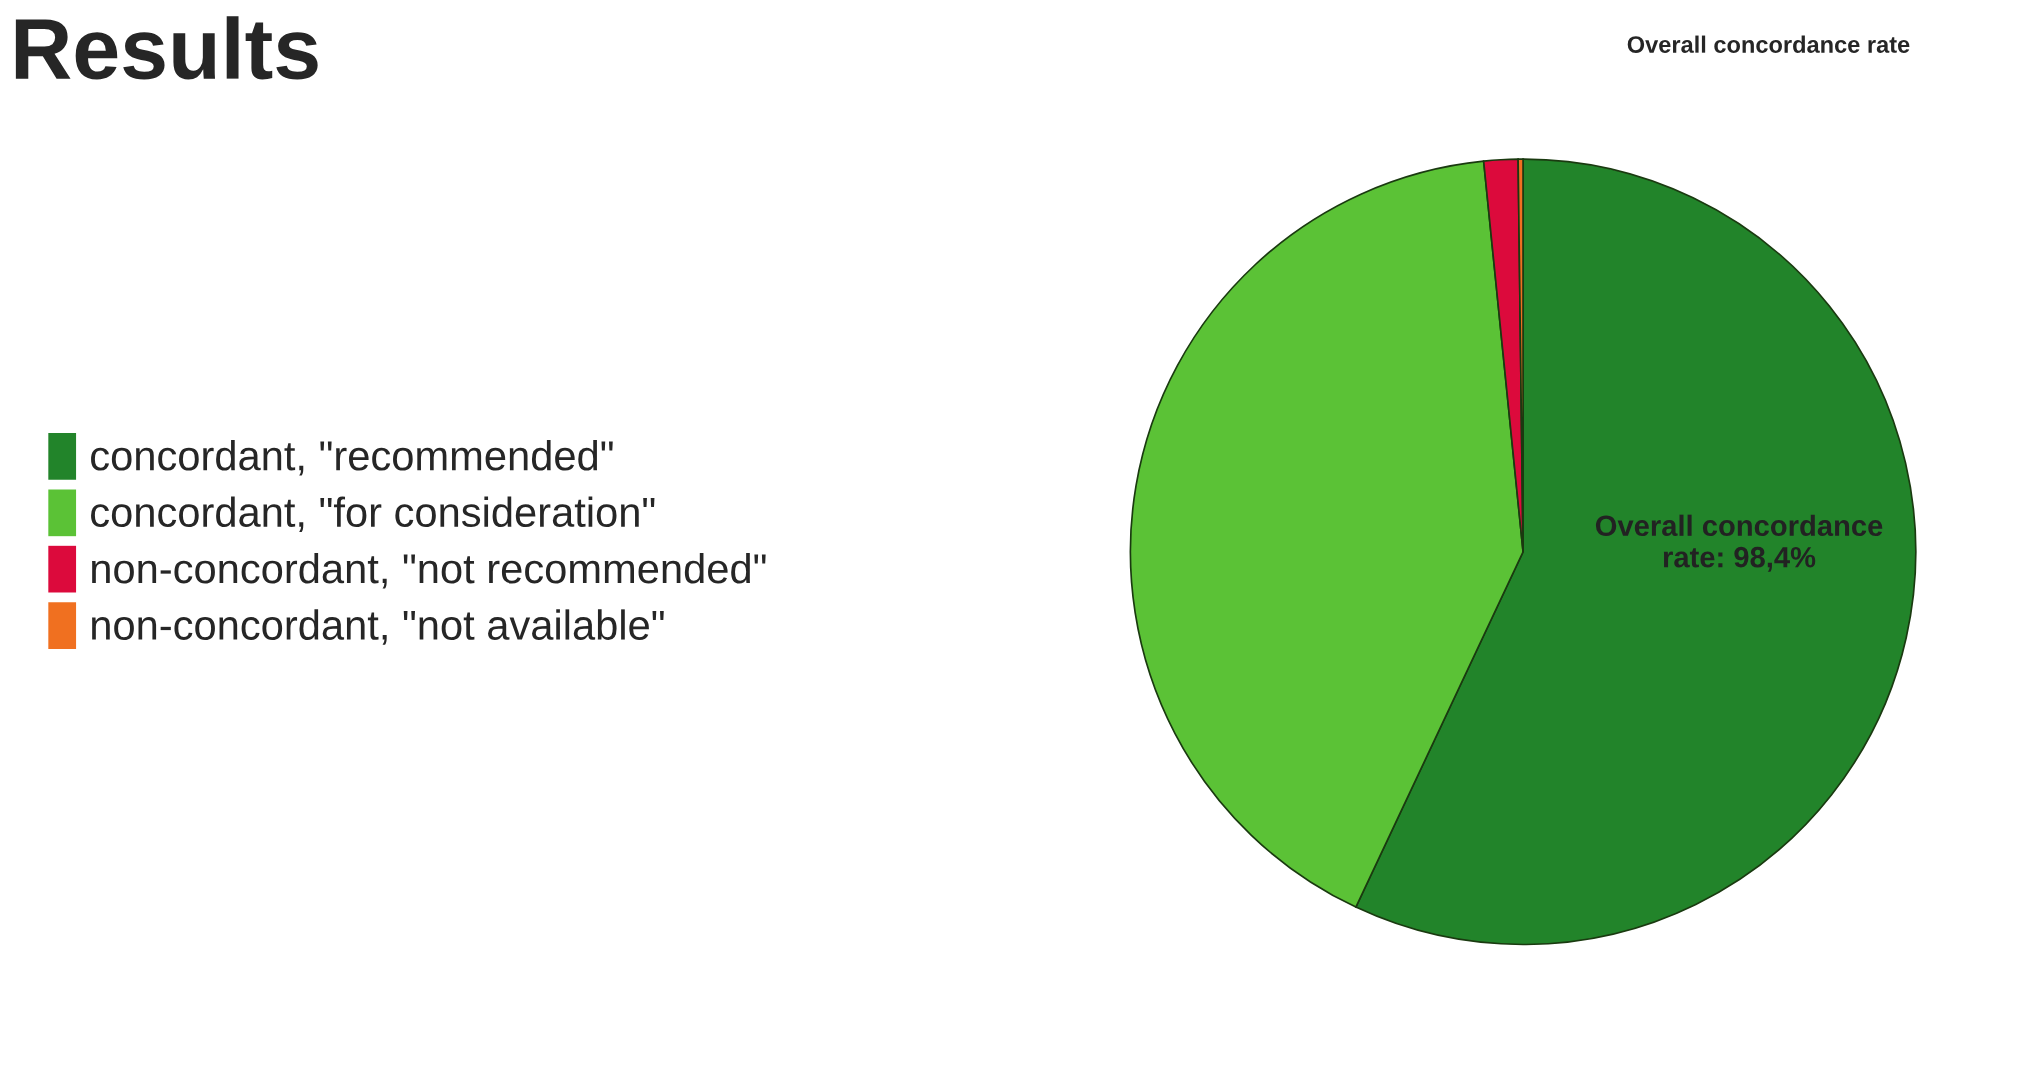 This screenshot has width=2024, height=1082. I want to click on legend-label: non-concordant, "not available", so click(378, 627).